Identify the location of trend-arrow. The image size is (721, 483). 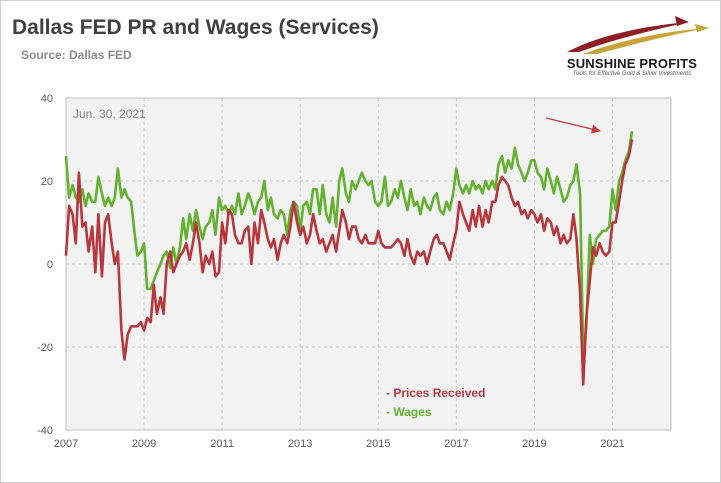
(573, 125).